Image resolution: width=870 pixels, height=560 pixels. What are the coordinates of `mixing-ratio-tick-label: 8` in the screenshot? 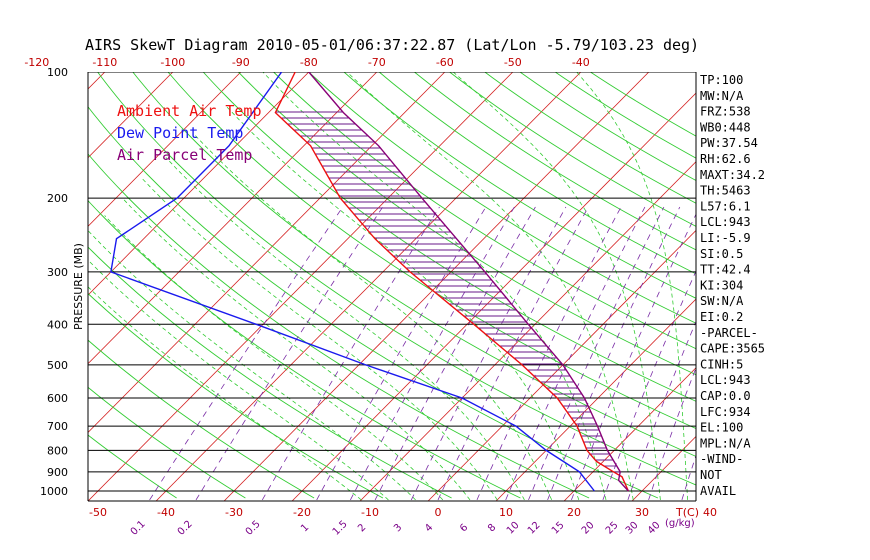 It's located at (492, 528).